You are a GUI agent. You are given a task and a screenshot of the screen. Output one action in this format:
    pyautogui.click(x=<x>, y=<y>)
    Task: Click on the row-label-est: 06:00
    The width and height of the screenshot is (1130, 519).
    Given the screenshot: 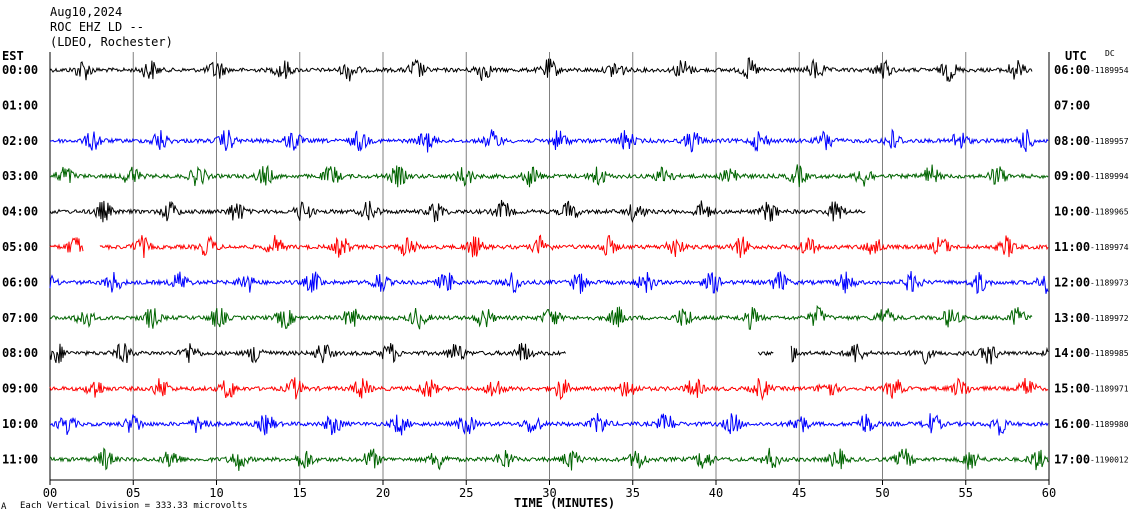 What is the action you would take?
    pyautogui.click(x=20, y=282)
    